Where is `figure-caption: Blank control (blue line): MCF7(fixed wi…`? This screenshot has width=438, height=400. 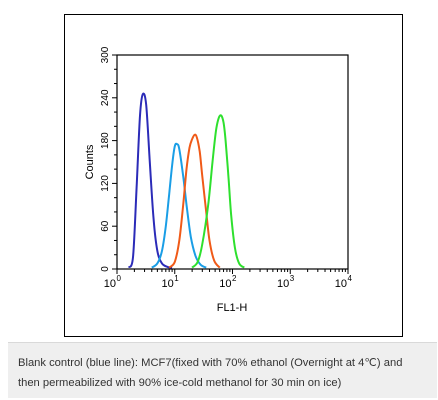 figure-caption: Blank control (blue line): MCF7(fixed wi… is located at coordinates (222, 370).